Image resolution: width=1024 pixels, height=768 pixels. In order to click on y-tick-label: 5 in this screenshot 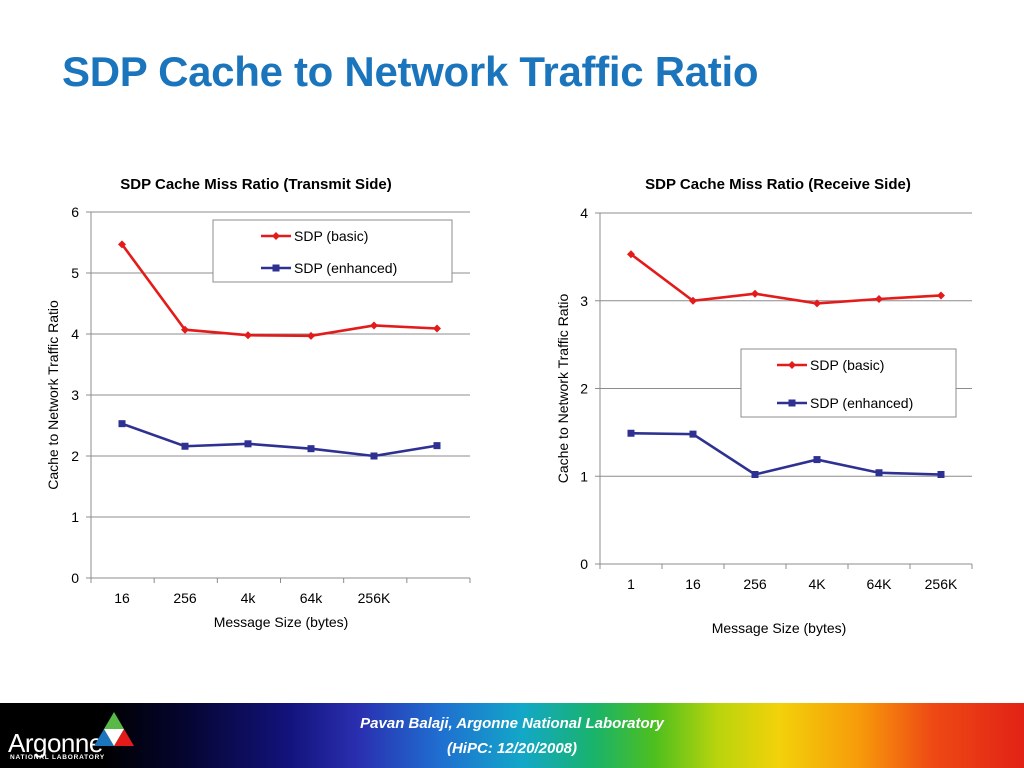, I will do `click(75, 273)`.